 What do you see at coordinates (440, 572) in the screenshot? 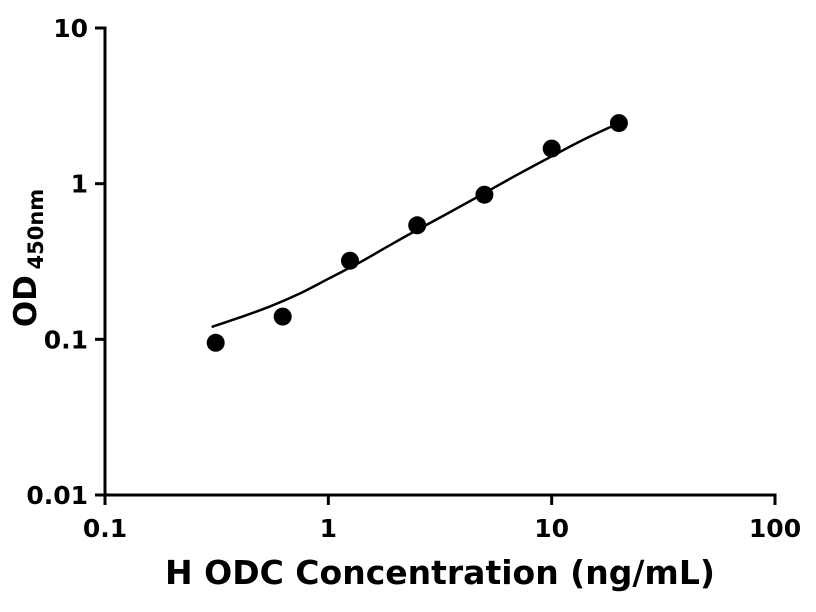
I see `x-axis-title: H ODC Concentration (ng/mL)` at bounding box center [440, 572].